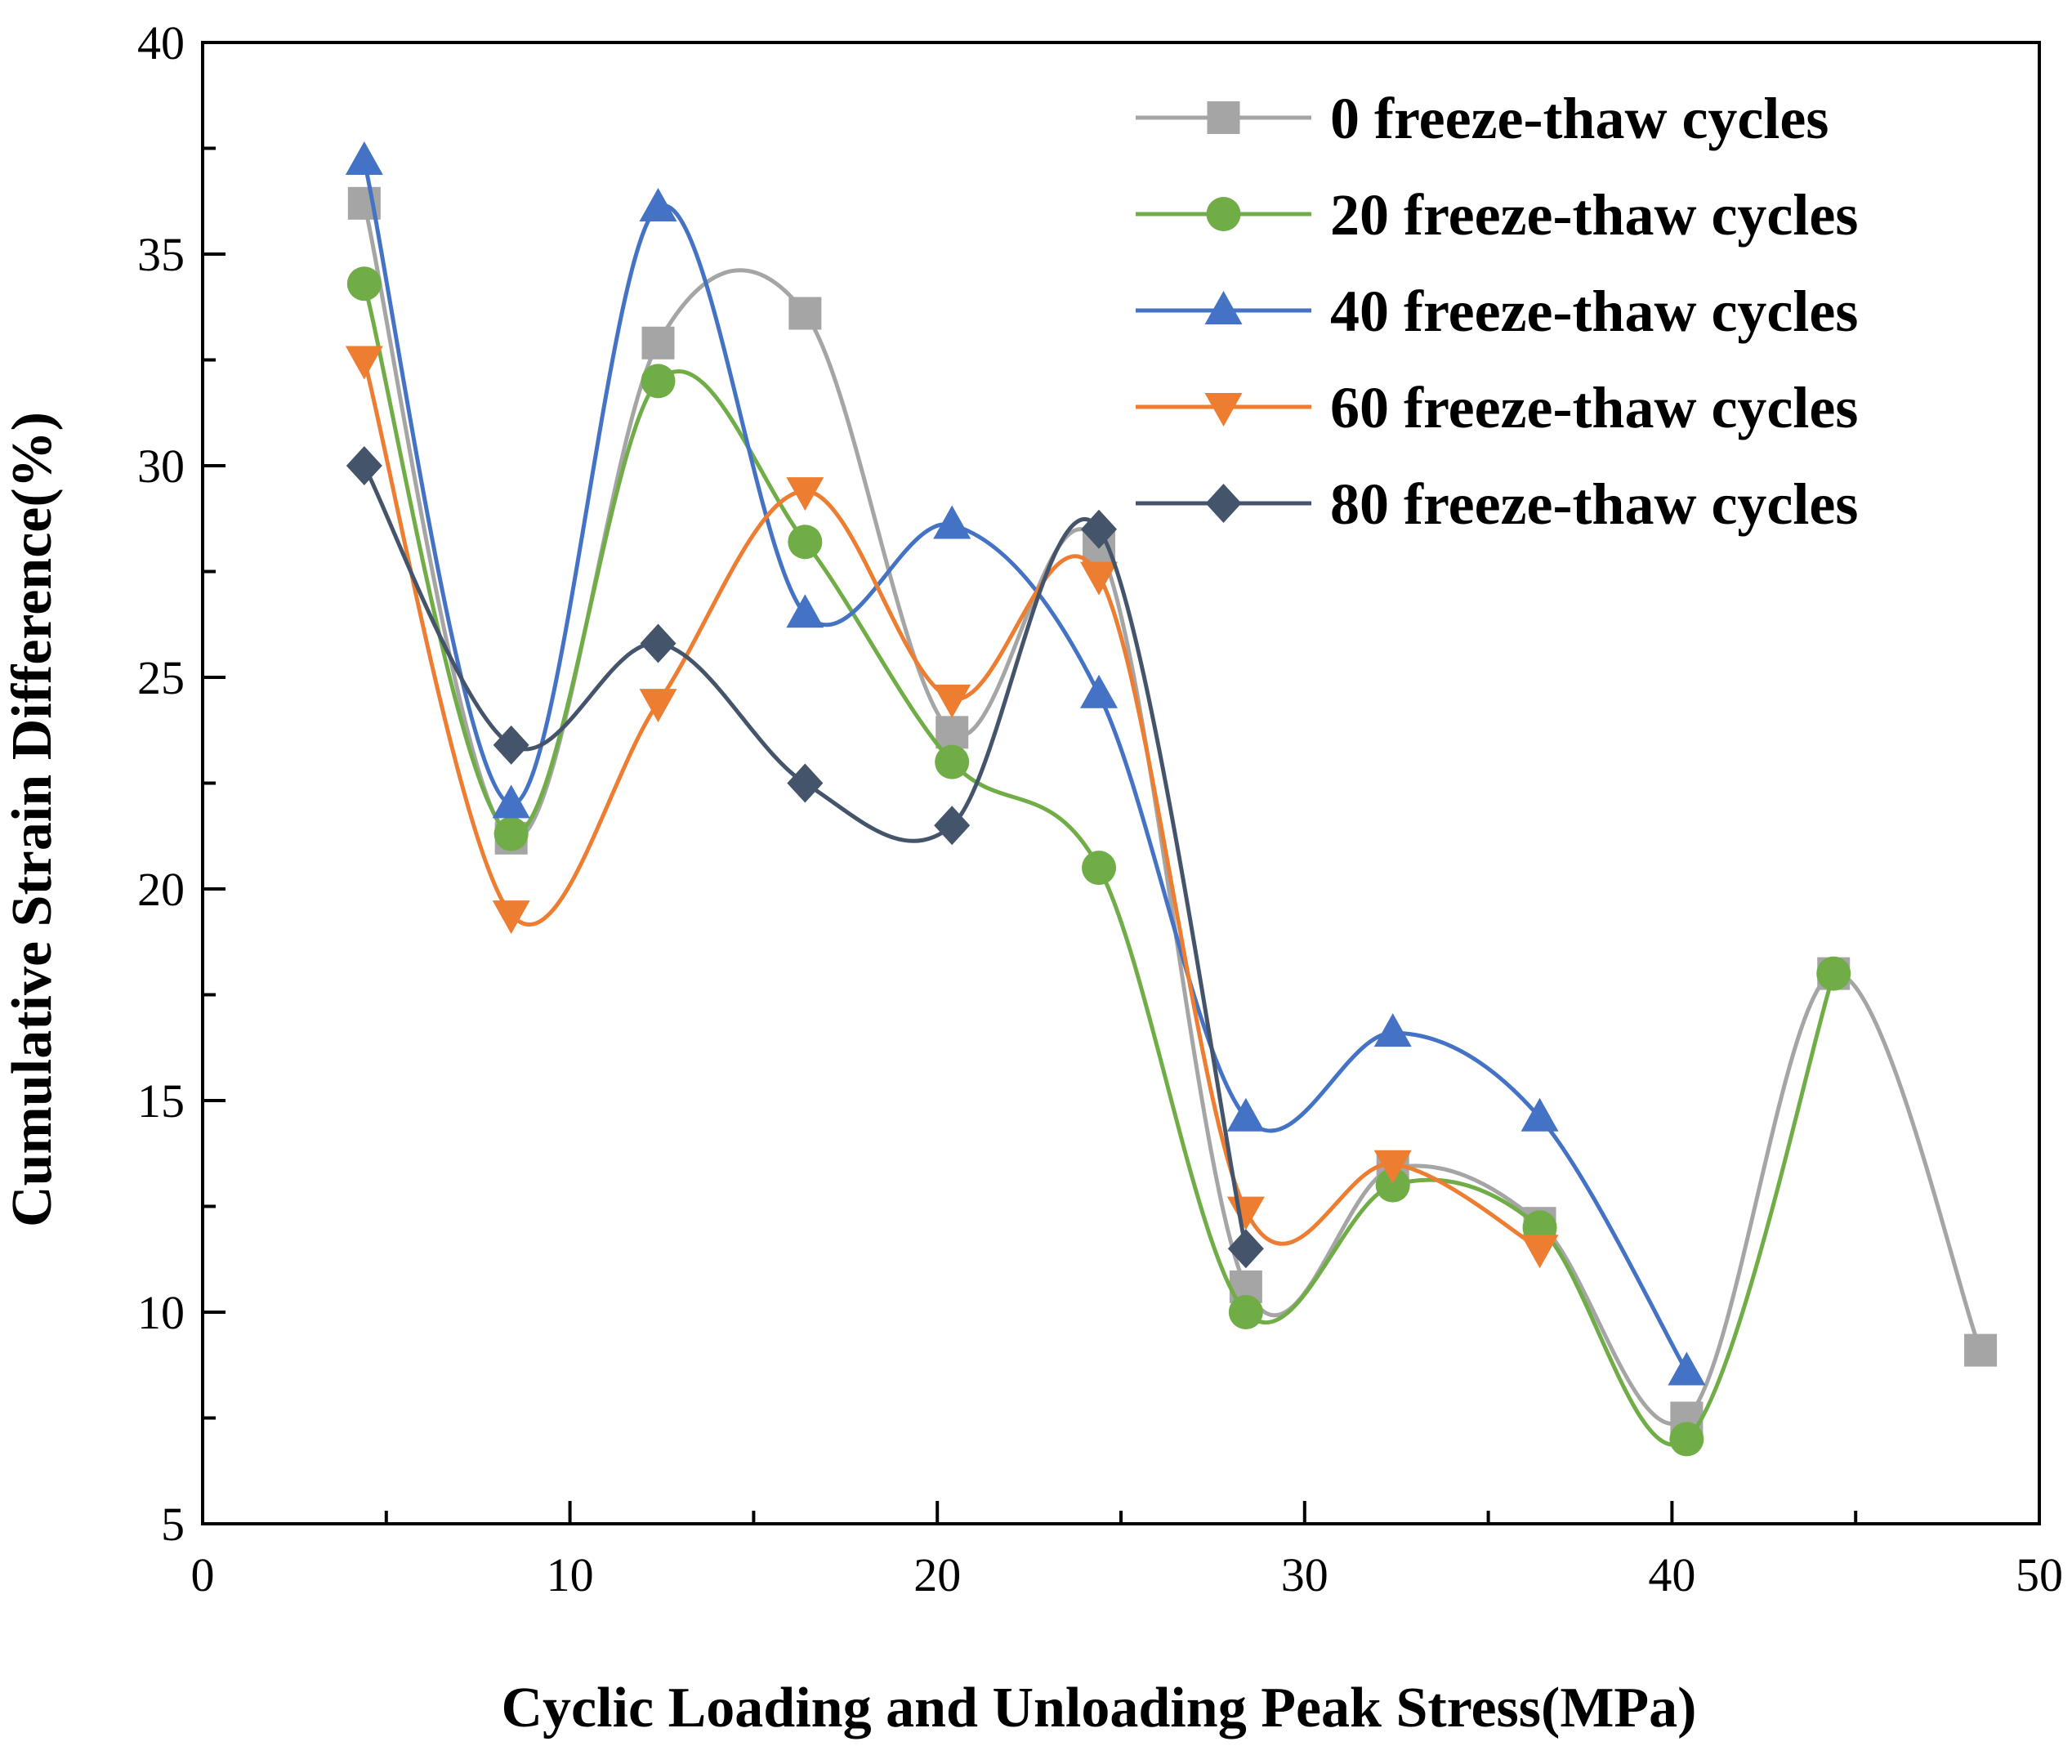 Image resolution: width=2072 pixels, height=1764 pixels. What do you see at coordinates (161, 889) in the screenshot?
I see `y-tick-label: 20` at bounding box center [161, 889].